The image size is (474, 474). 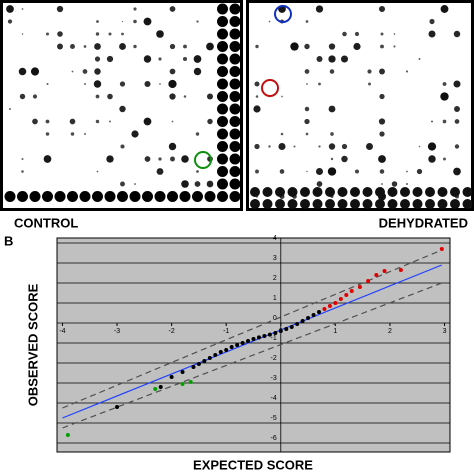 What do you see at coordinates (8, 240) in the screenshot?
I see `panel-letter: B` at bounding box center [8, 240].